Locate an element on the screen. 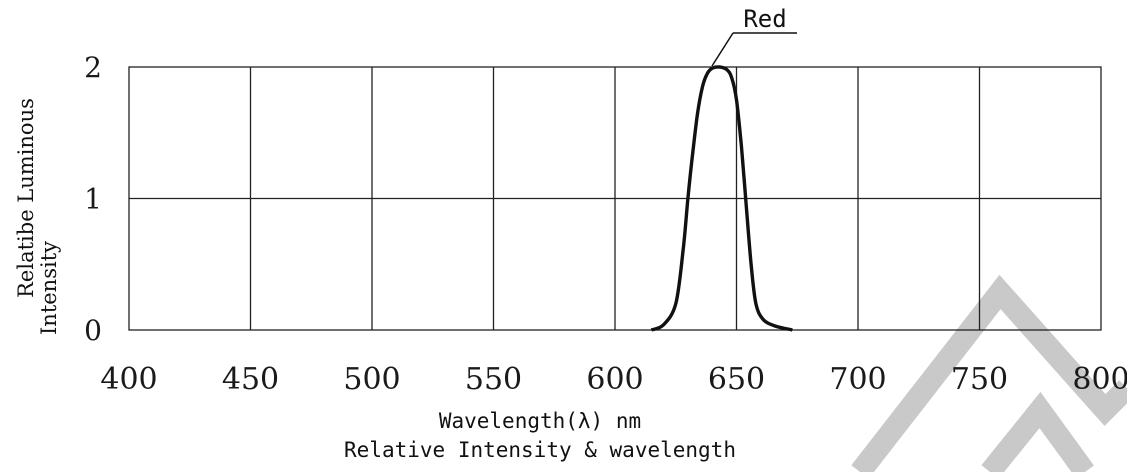  x-tick-label: 450 is located at coordinates (250, 379).